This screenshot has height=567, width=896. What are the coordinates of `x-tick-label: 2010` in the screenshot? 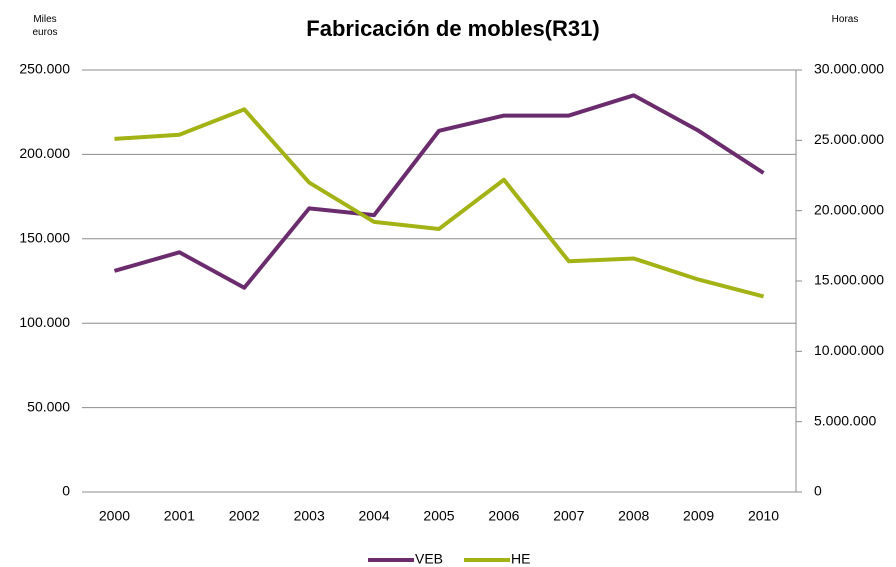 It's located at (763, 516).